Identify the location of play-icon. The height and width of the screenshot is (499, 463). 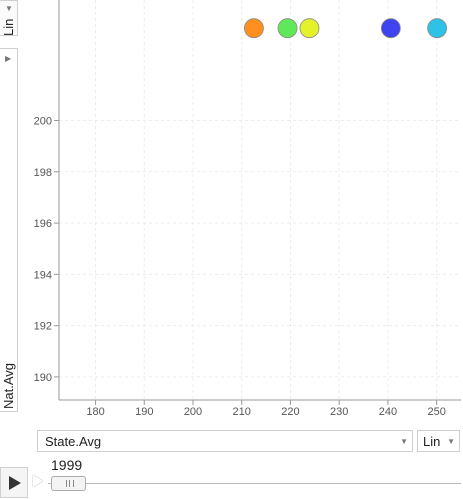
(15, 483).